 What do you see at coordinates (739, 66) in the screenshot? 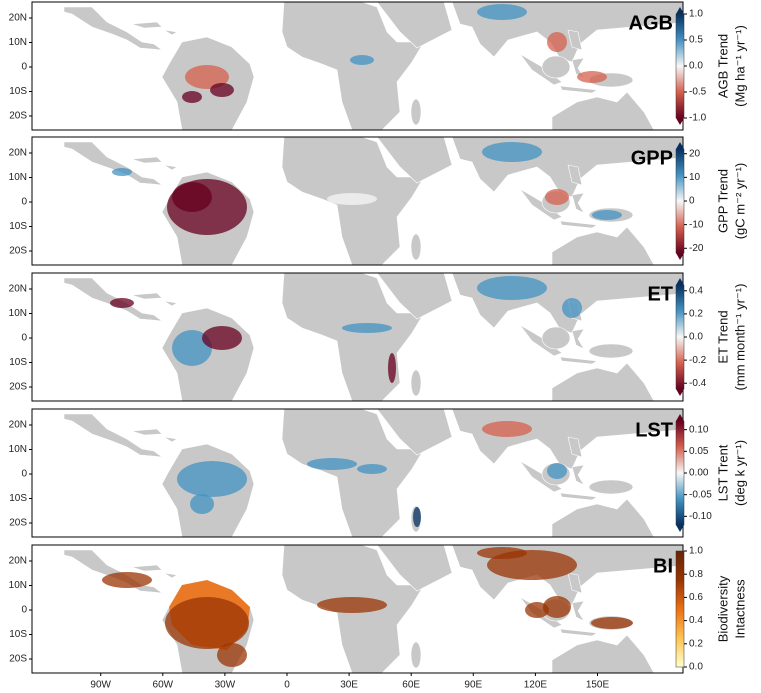
I see `colorbar-title: (Mg ha⁻¹ yr⁻¹)` at bounding box center [739, 66].